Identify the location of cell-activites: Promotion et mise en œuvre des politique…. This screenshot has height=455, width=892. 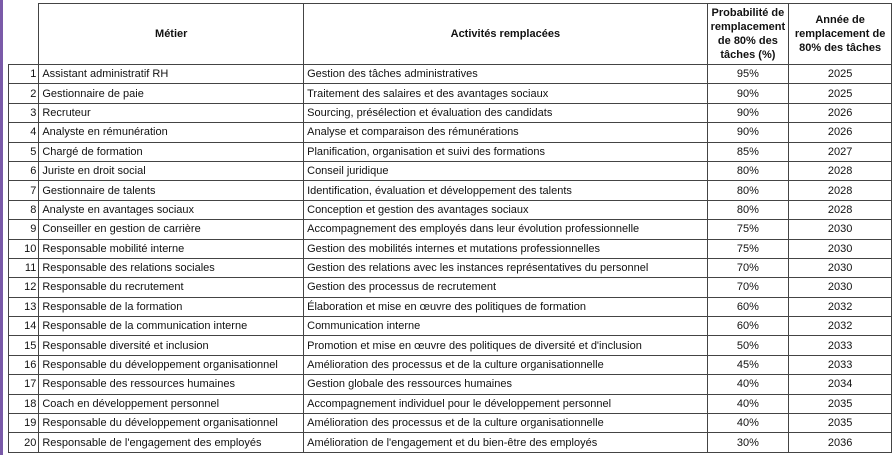
(505, 345).